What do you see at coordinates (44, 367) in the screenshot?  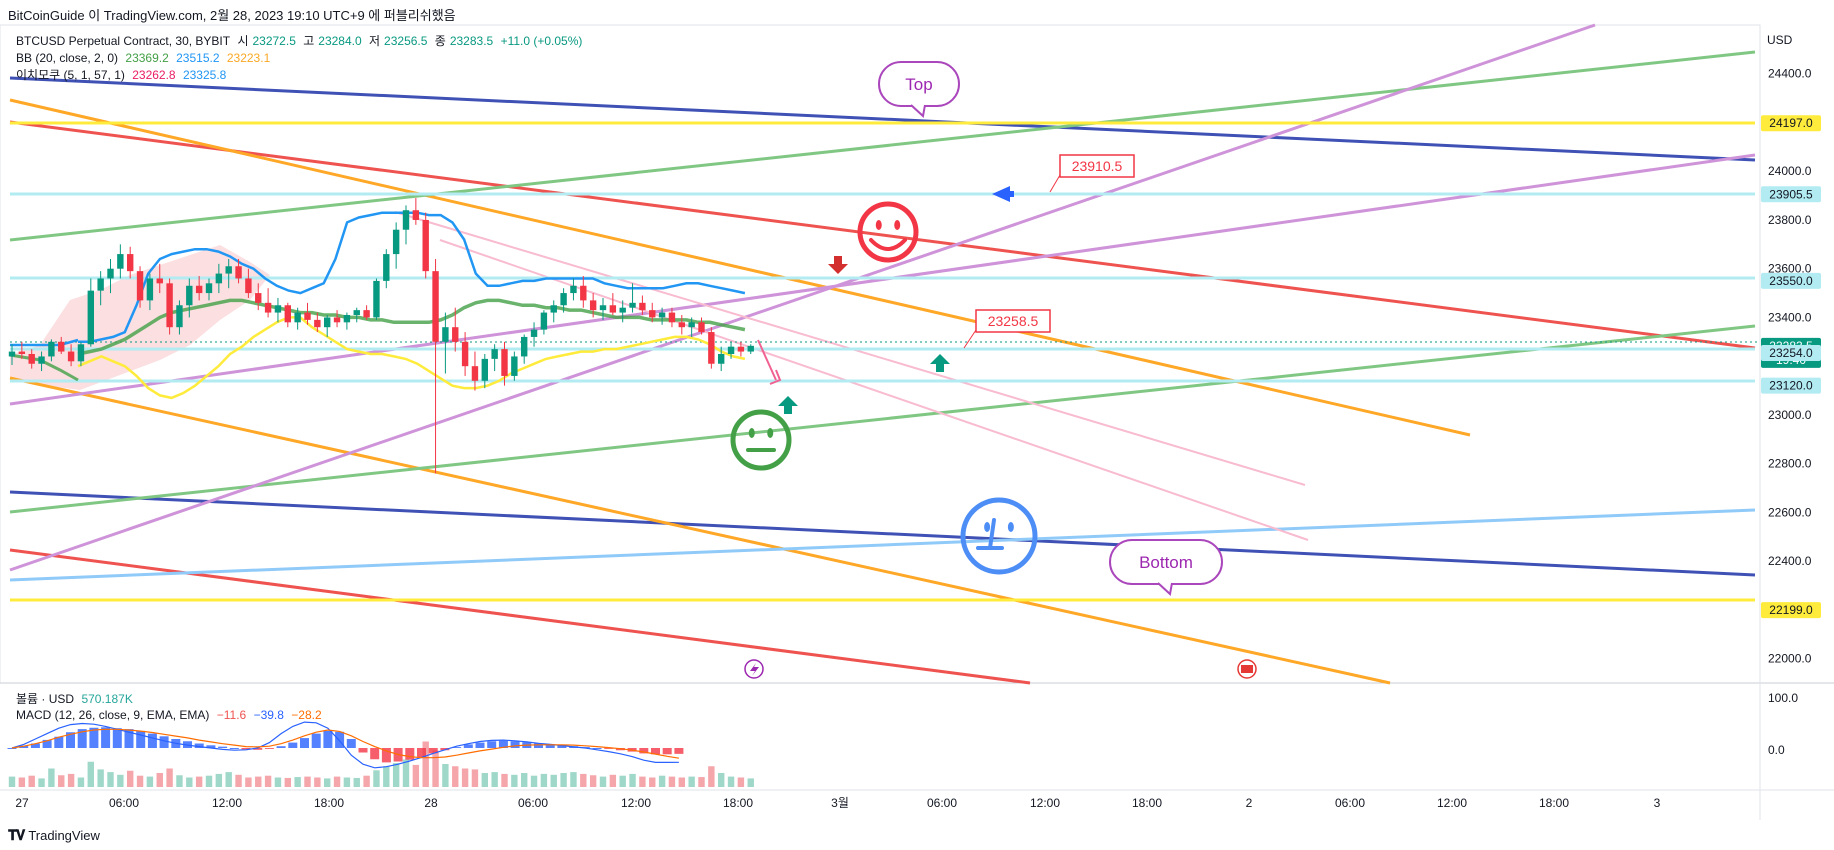 I see `bb-basis-left` at bounding box center [44, 367].